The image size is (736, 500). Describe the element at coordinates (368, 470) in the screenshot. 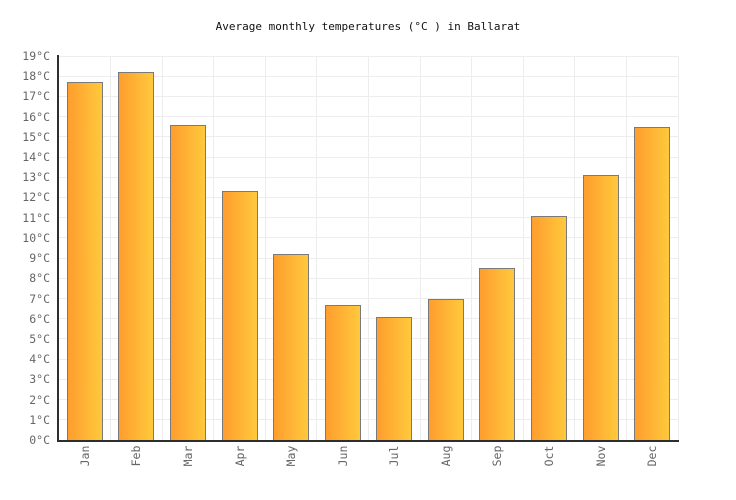

I see `x-axis-labels: Jan Feb Mar Apr May Jun Jul Aug Sep Oct Nov Dec` at that location.